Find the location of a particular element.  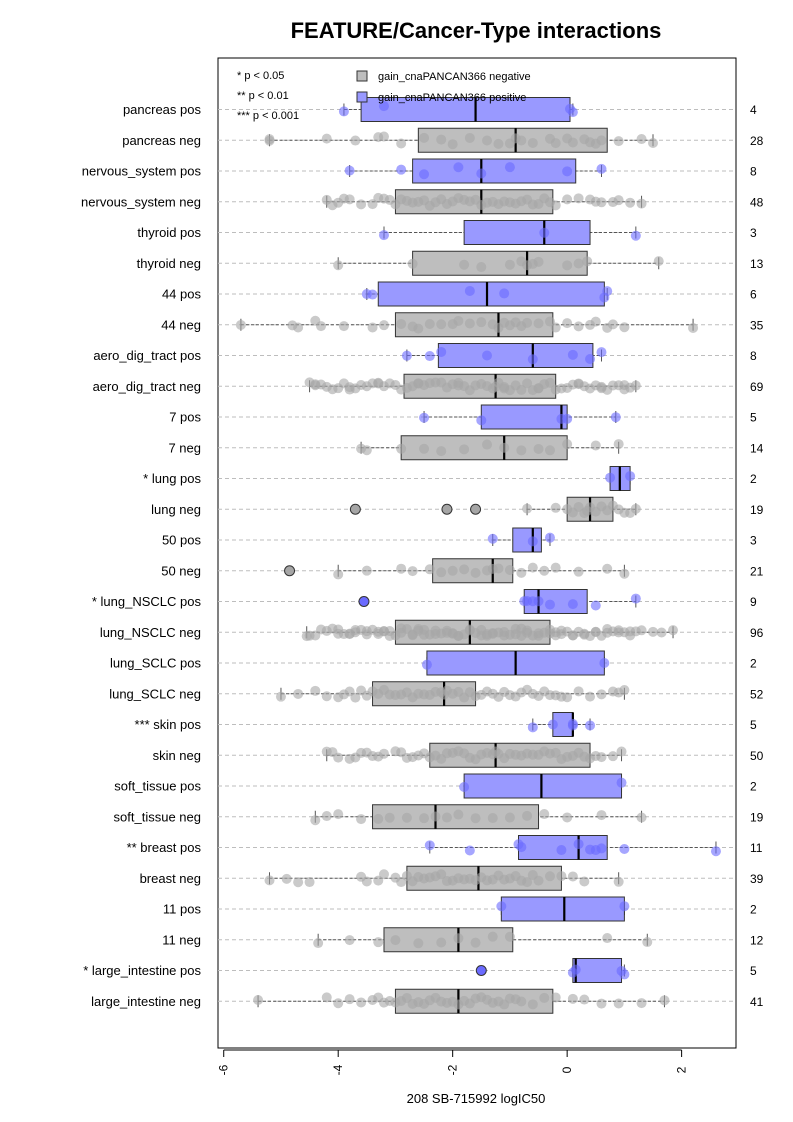

row-label: * lung pos is located at coordinates (172, 478).